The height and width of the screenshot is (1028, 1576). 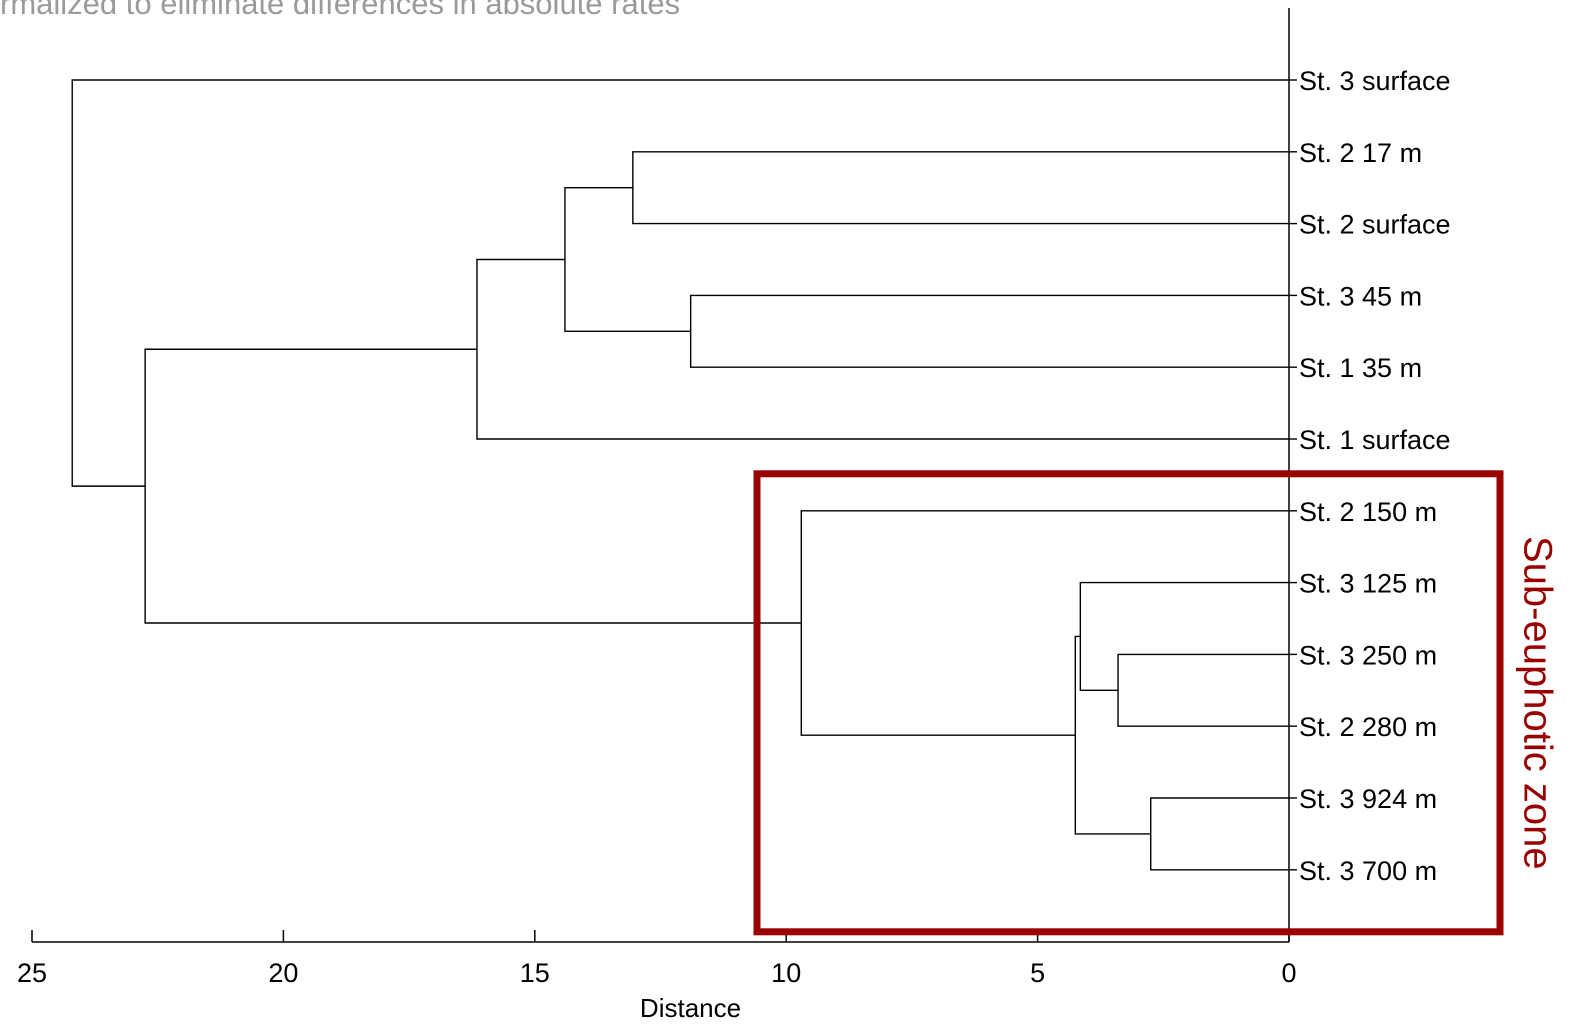 What do you see at coordinates (1375, 225) in the screenshot?
I see `leaf-label: St. 2 surface` at bounding box center [1375, 225].